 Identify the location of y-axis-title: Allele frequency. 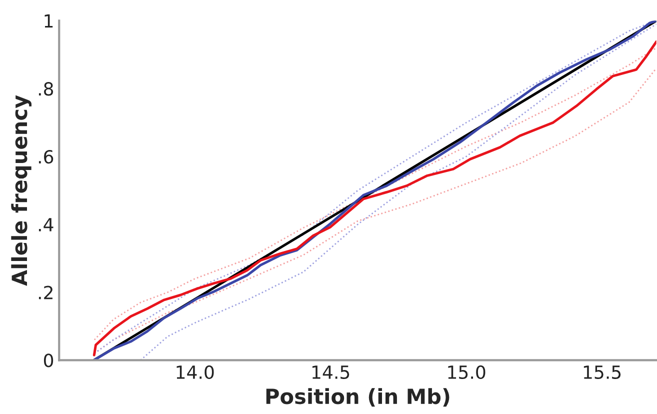
(21, 190).